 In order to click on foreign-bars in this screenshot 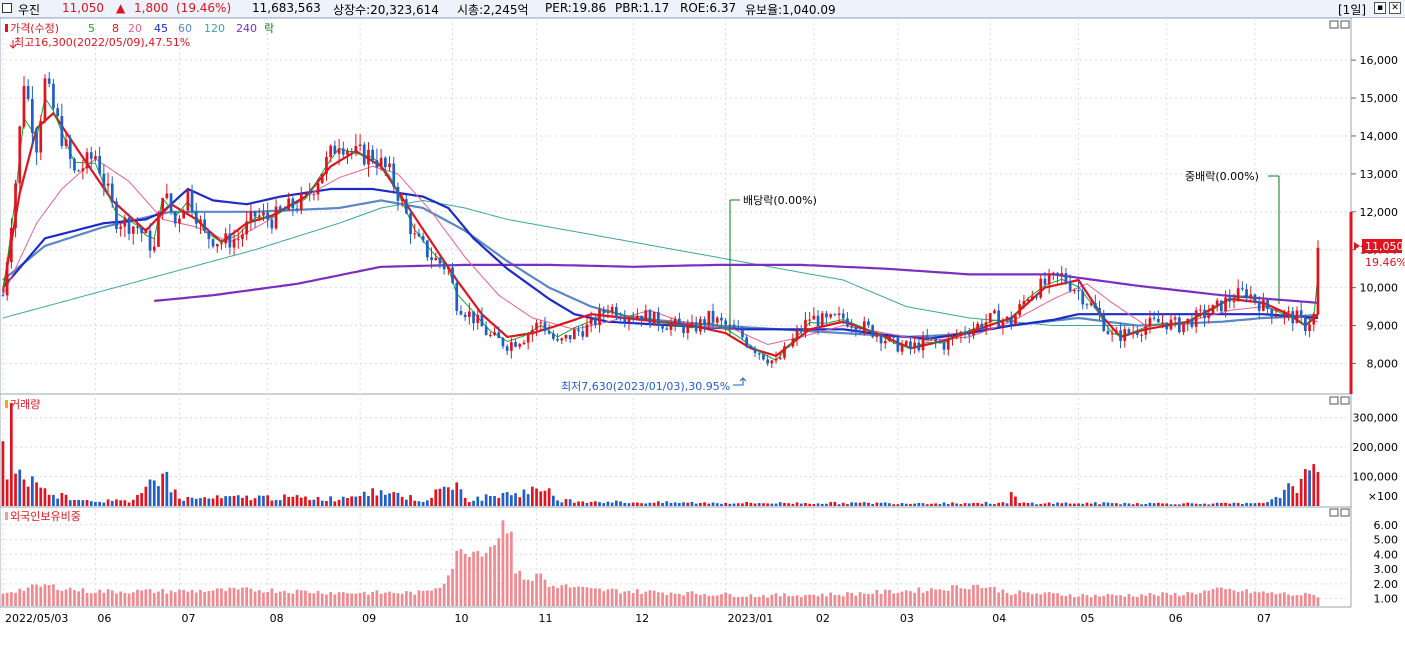, I will do `click(660, 563)`.